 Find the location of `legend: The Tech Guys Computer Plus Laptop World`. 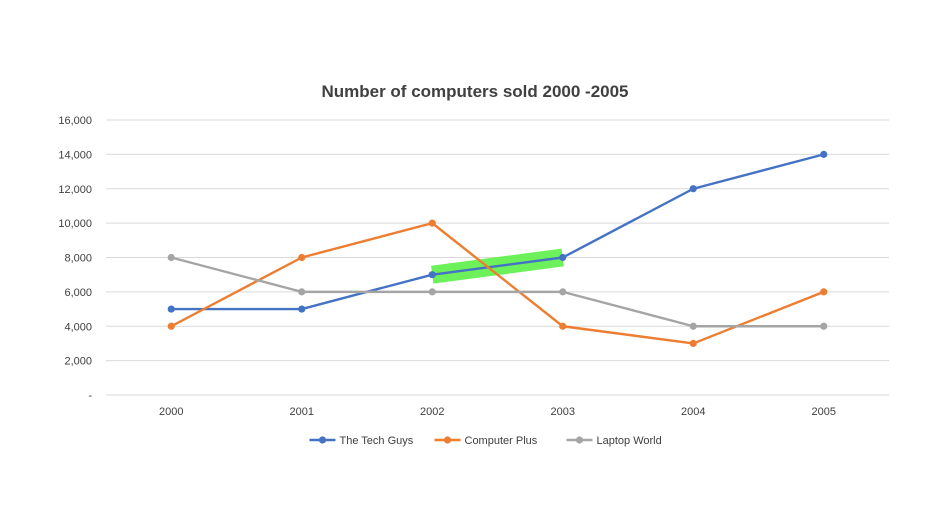

legend: The Tech Guys Computer Plus Laptop World is located at coordinates (485, 441).